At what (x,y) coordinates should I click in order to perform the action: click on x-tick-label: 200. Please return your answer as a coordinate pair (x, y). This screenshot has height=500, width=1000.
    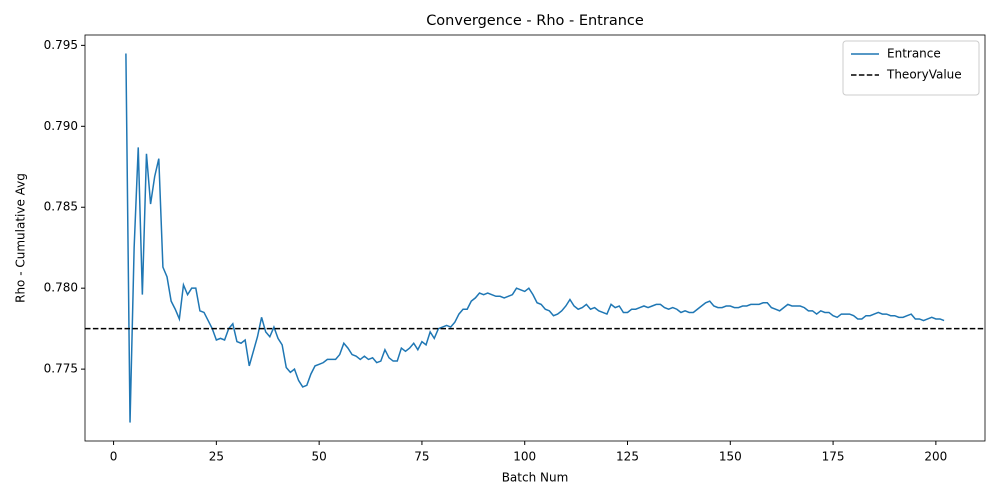
    Looking at the image, I should click on (935, 457).